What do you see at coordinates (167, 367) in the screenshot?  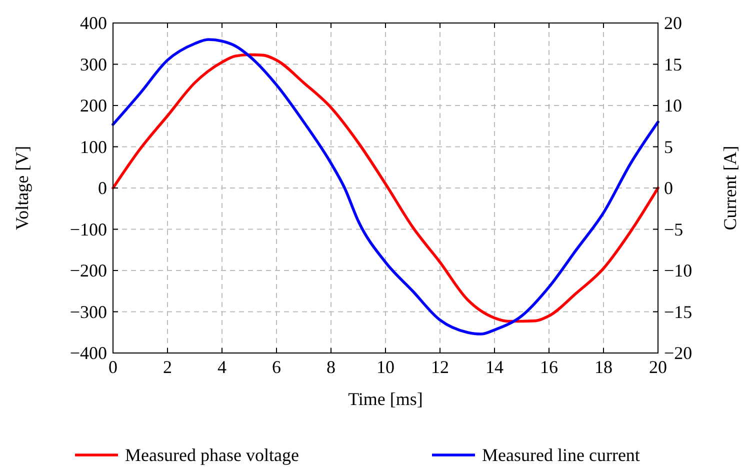 I see `x-tick-label: 2` at bounding box center [167, 367].